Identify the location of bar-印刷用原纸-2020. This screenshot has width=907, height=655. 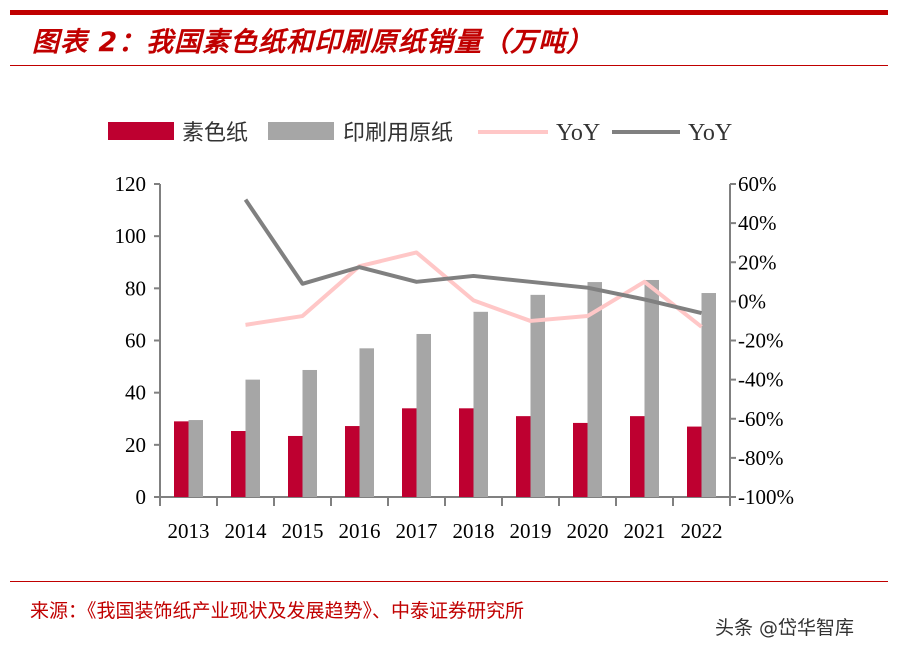
(594, 389).